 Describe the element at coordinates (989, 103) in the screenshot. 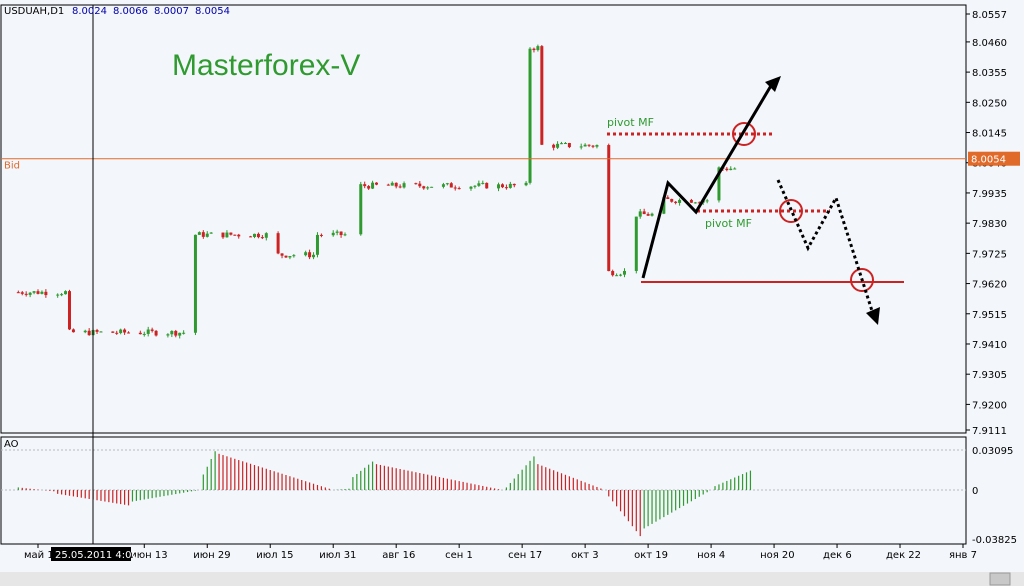

I see `price-tick-label: 8.0250` at that location.